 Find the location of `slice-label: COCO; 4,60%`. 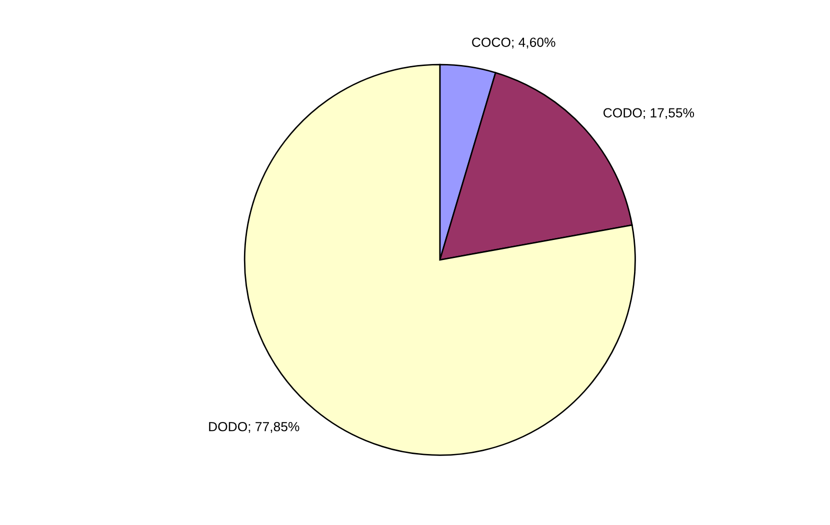

slice-label: COCO; 4,60% is located at coordinates (514, 43).